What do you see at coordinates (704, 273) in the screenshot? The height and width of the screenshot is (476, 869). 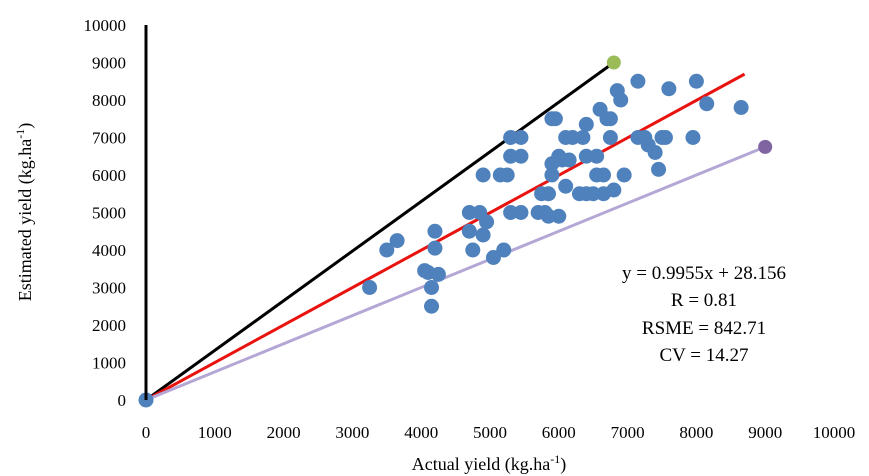 I see `regression-equation: y = 0.9955x + 28.156` at bounding box center [704, 273].